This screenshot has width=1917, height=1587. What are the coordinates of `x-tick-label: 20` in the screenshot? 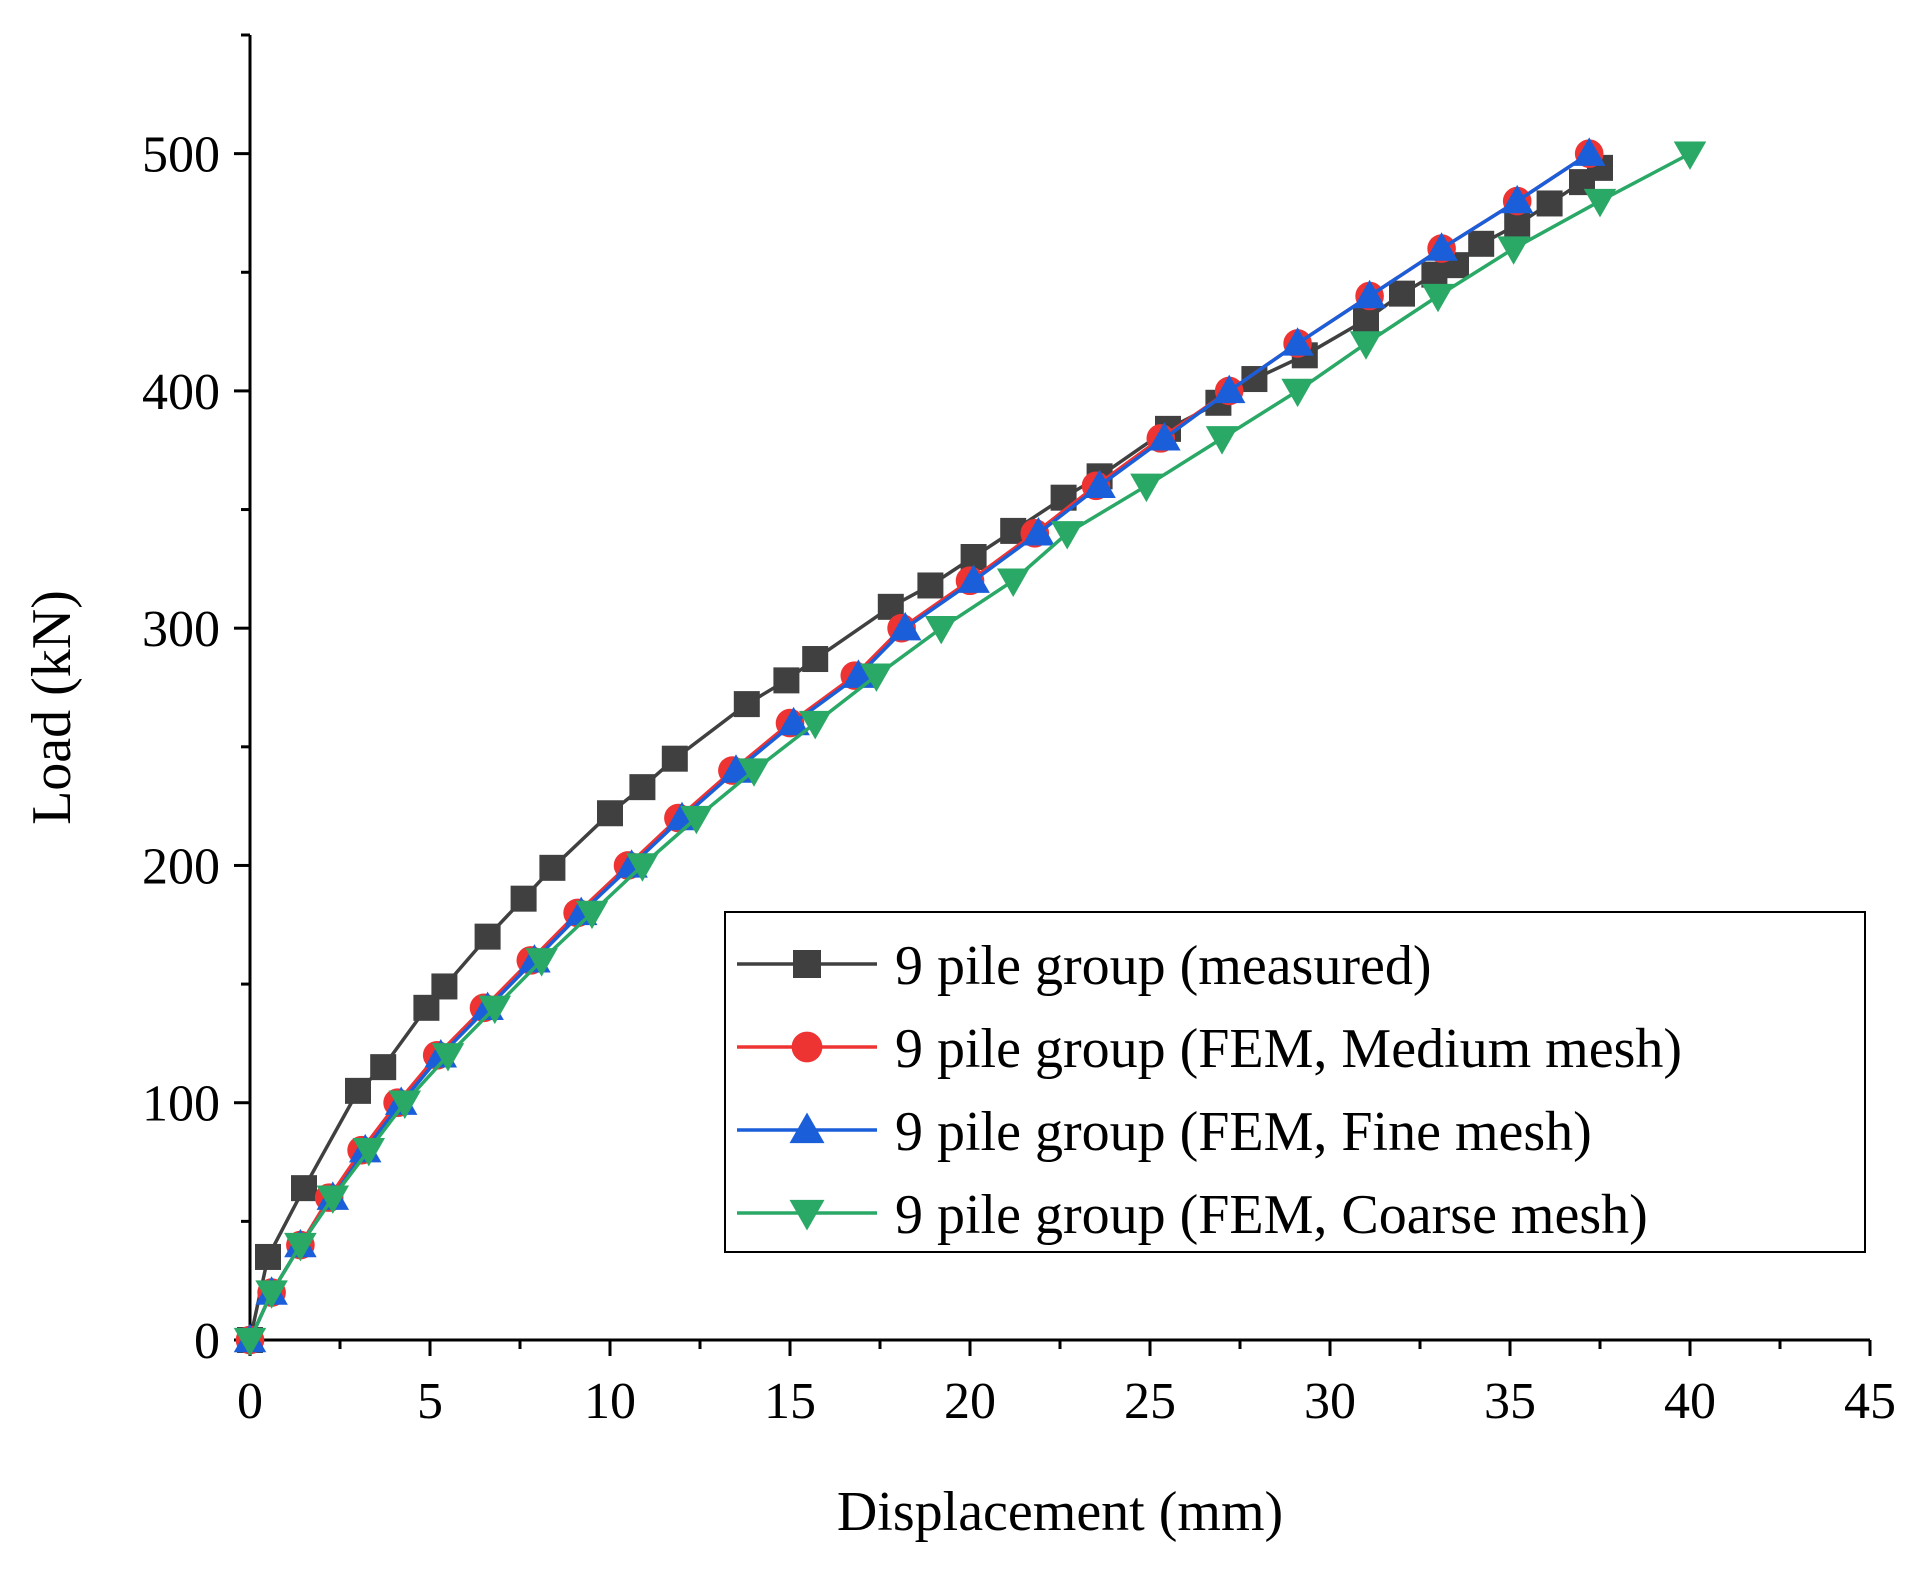 It's located at (970, 1401).